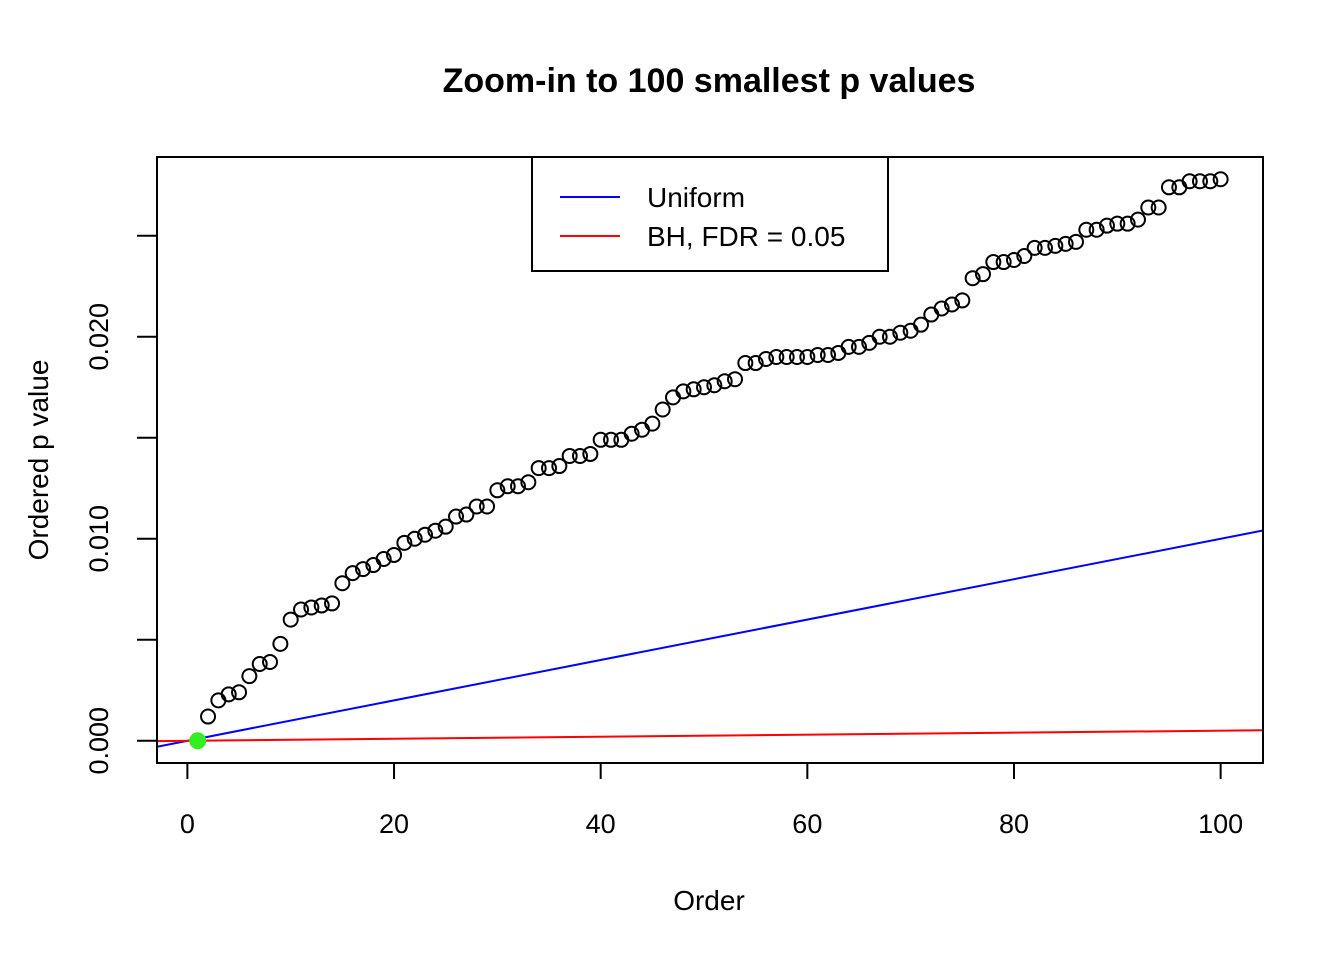 This screenshot has width=1344, height=960. I want to click on legend-label: Uniform, so click(696, 197).